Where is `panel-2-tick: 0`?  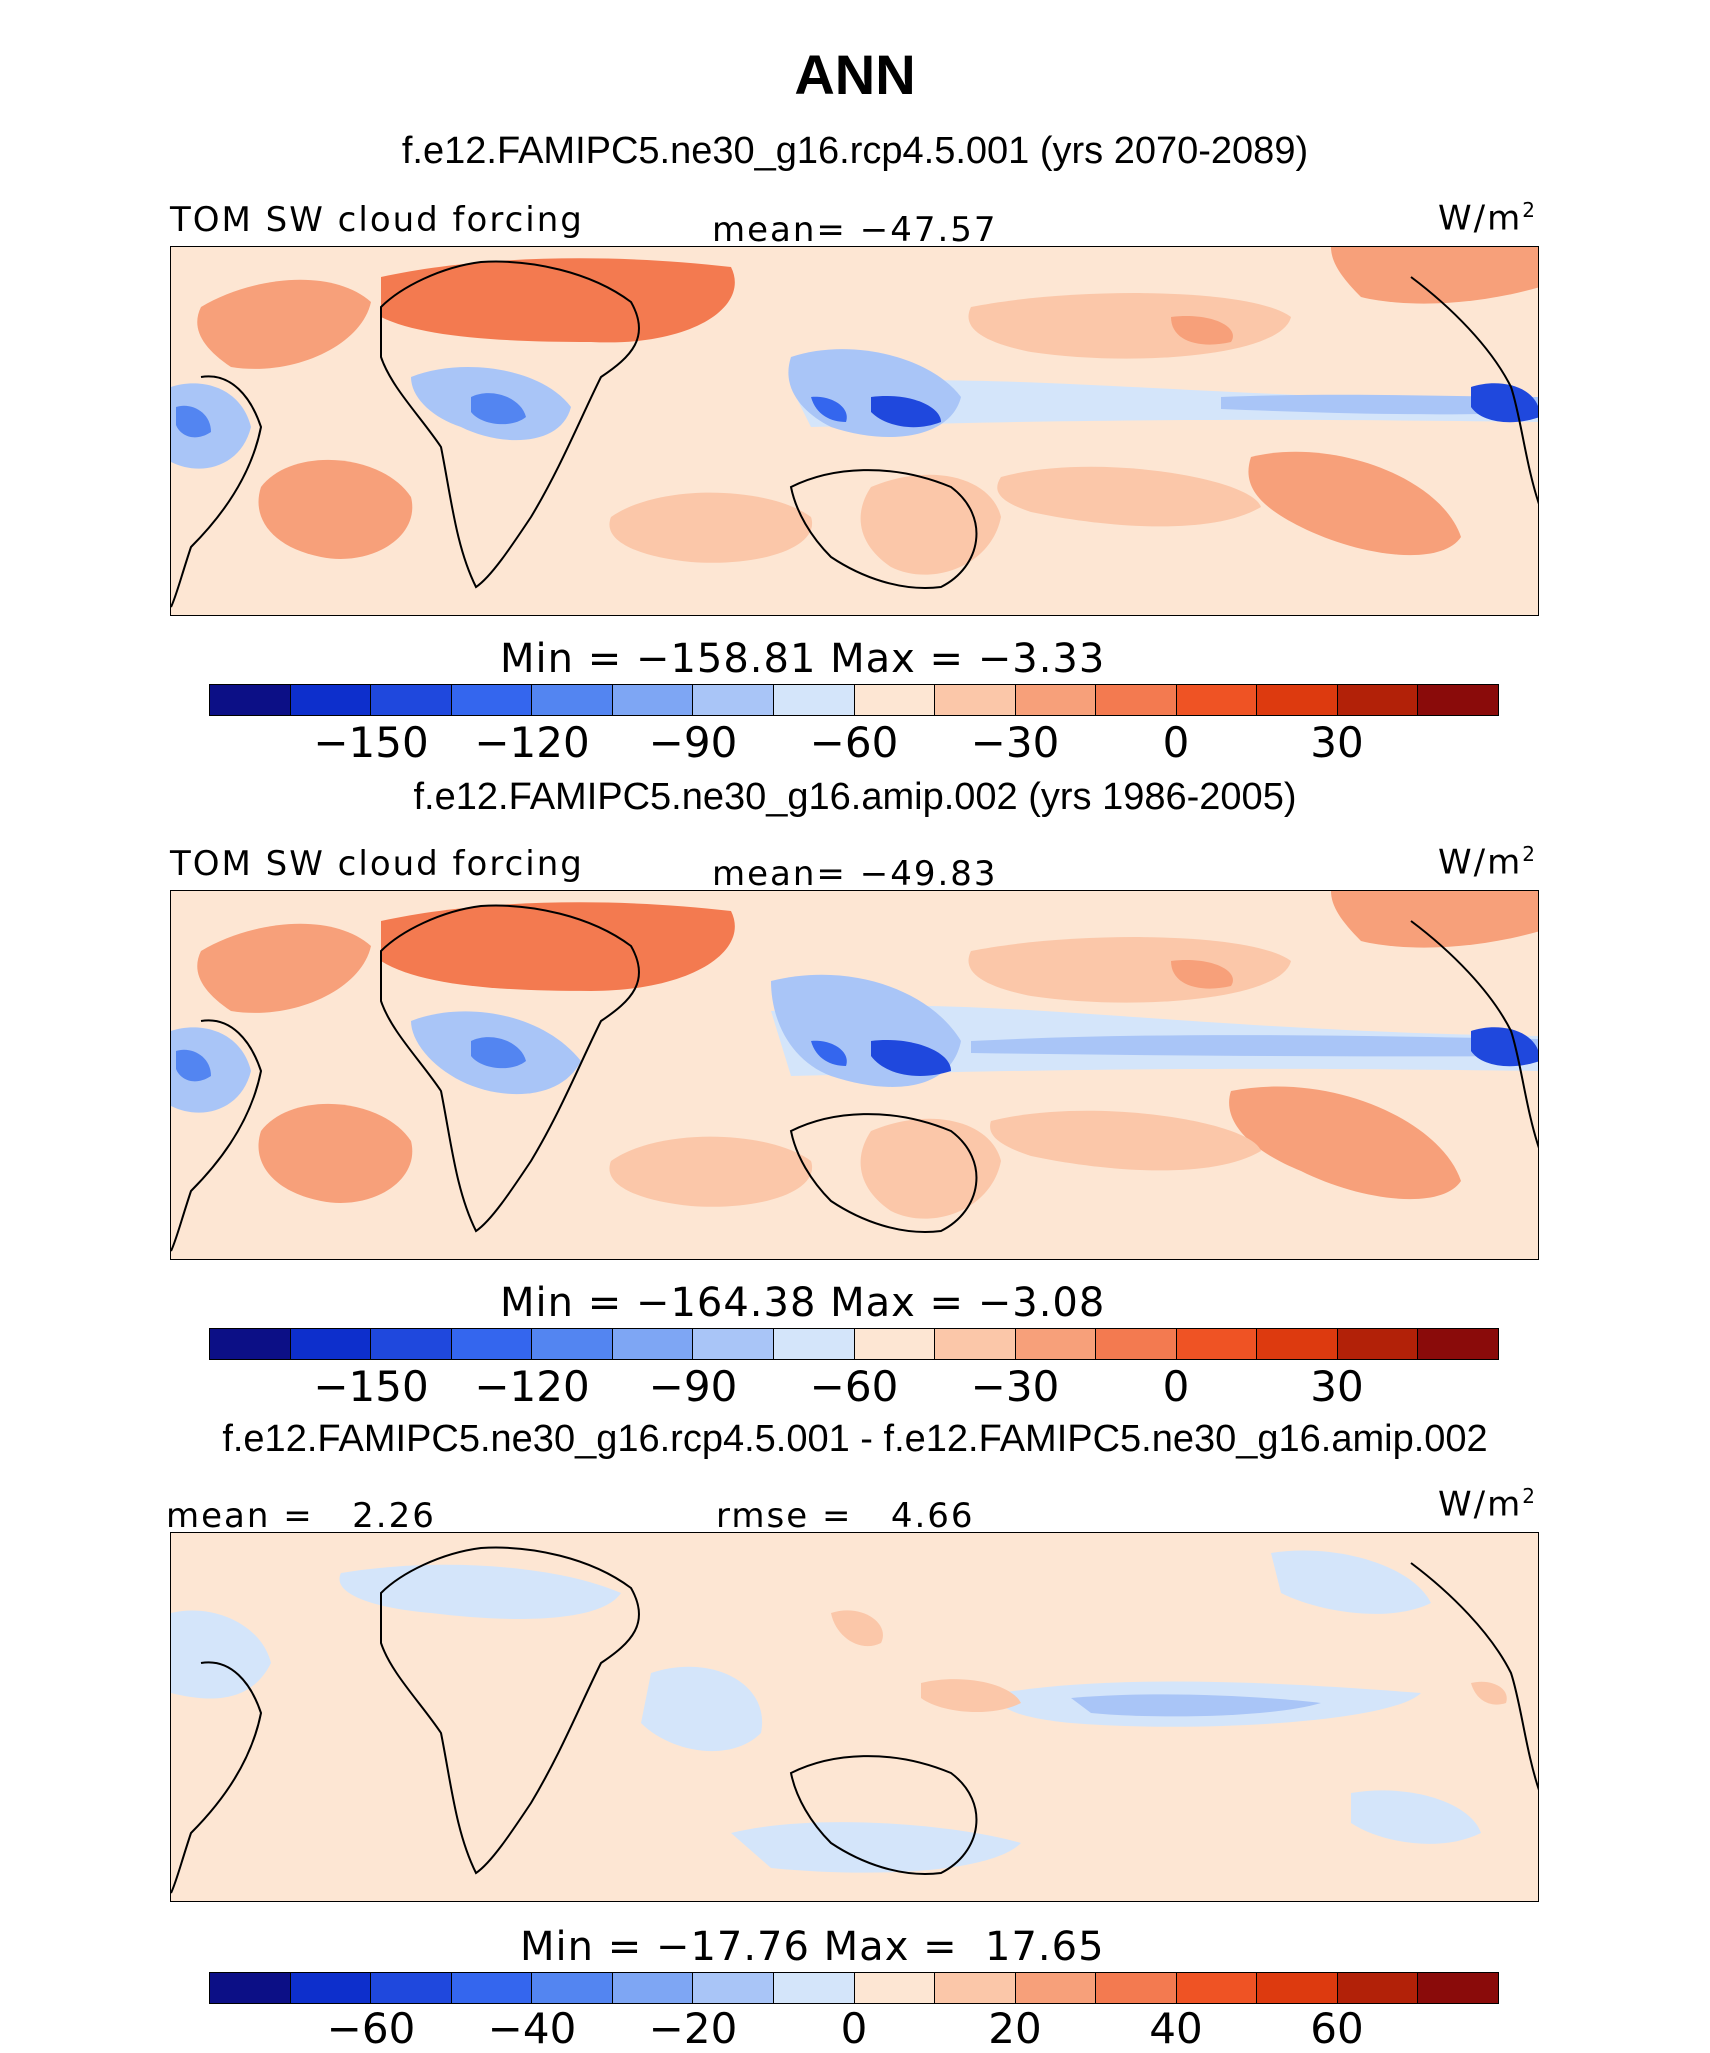
panel-2-tick: 0 is located at coordinates (1176, 1386).